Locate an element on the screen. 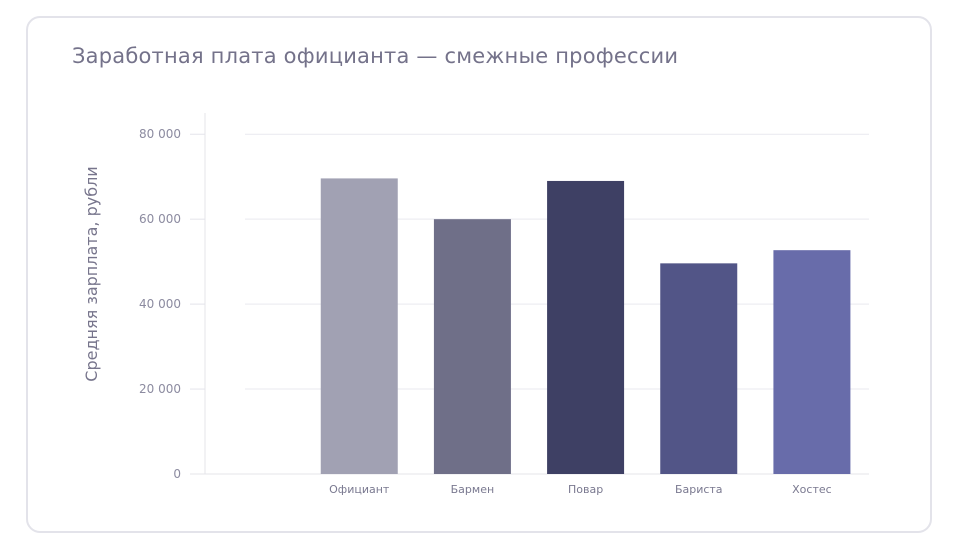 The image size is (961, 550). y-tick-label: 60 000 is located at coordinates (160, 219).